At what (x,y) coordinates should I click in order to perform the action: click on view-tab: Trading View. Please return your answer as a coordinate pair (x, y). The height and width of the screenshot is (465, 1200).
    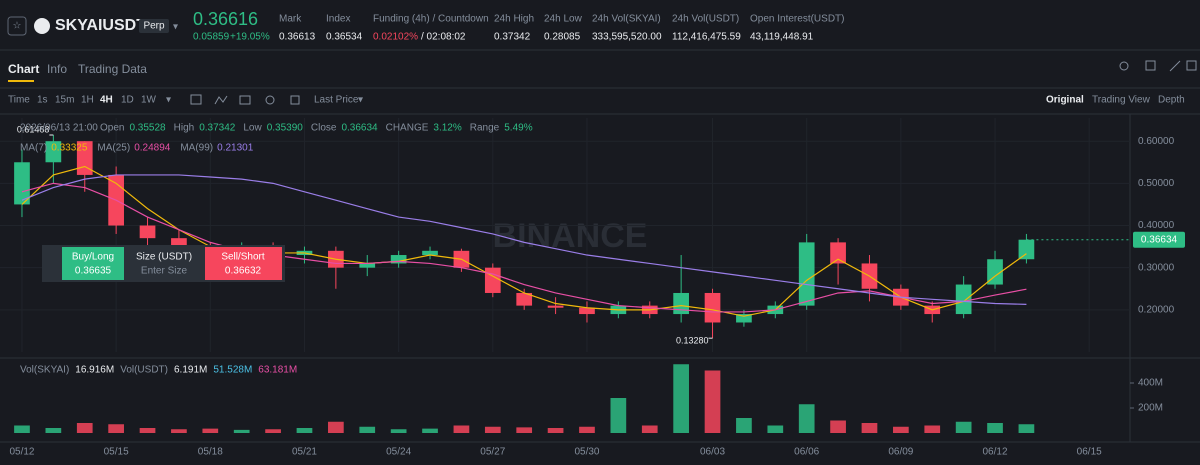
    Looking at the image, I should click on (1121, 100).